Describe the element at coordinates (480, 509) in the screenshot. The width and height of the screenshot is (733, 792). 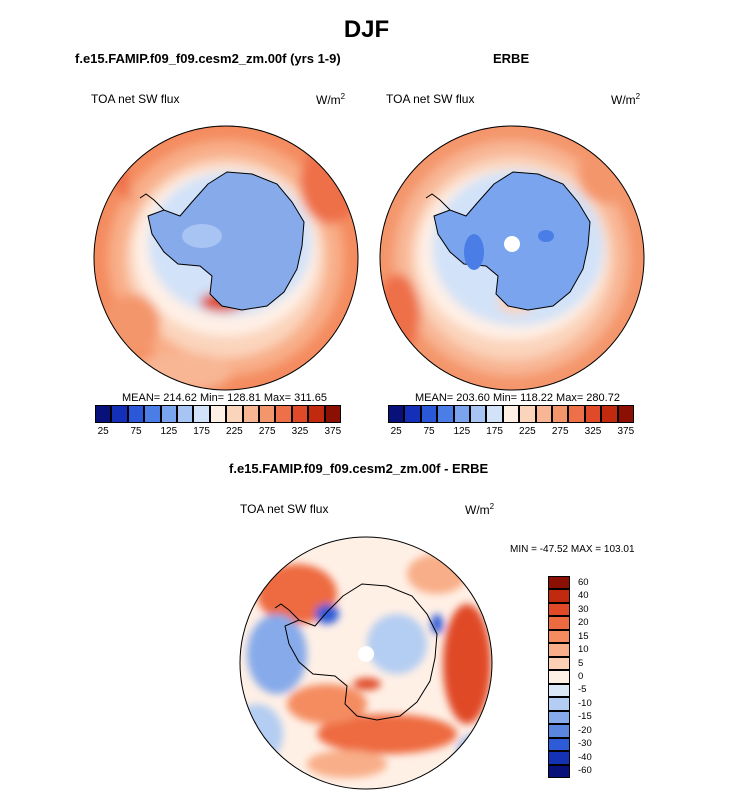
I see `diff-units-label: W/m2` at that location.